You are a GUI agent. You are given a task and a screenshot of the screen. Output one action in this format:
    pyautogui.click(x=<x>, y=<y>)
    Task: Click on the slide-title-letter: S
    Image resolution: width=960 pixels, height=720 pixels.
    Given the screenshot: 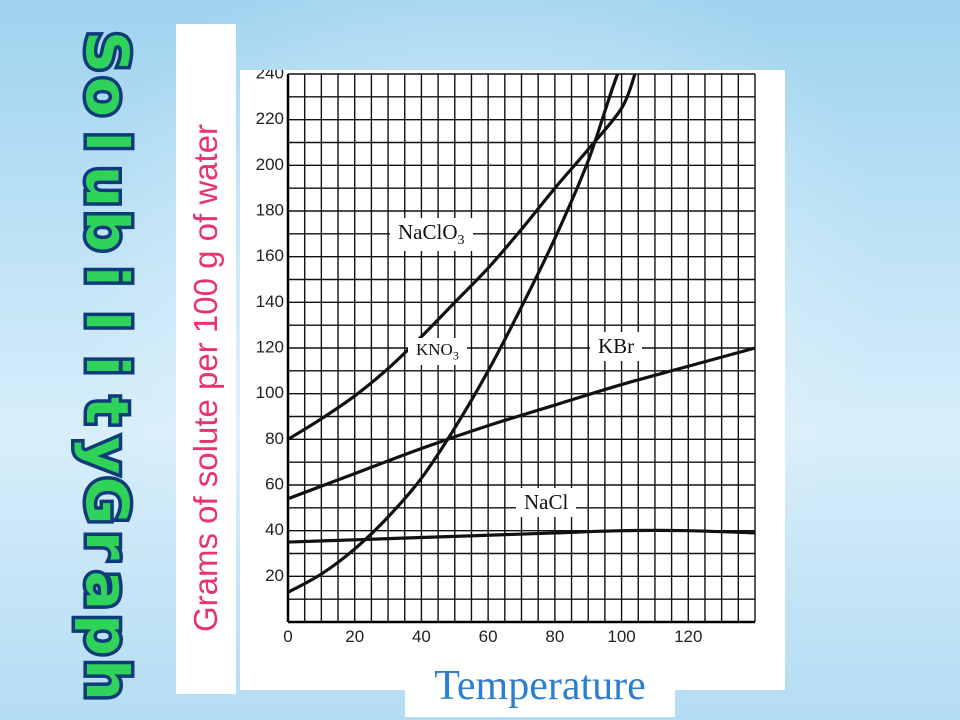 What is the action you would take?
    pyautogui.click(x=107, y=52)
    